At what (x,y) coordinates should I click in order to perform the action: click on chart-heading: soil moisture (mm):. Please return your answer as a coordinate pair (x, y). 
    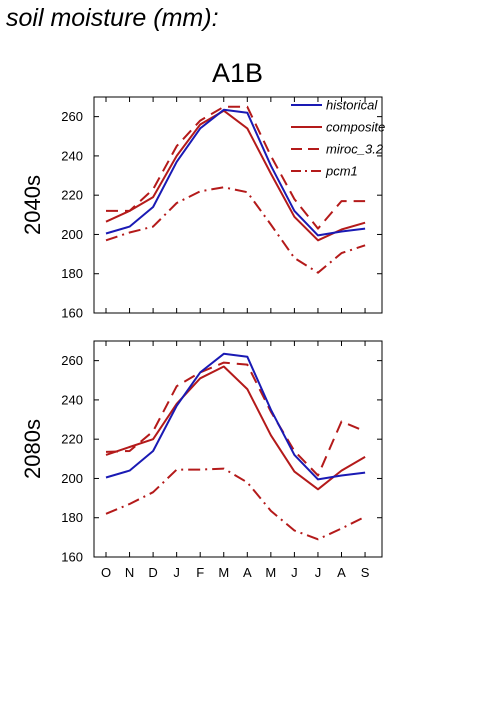
    Looking at the image, I should click on (112, 18).